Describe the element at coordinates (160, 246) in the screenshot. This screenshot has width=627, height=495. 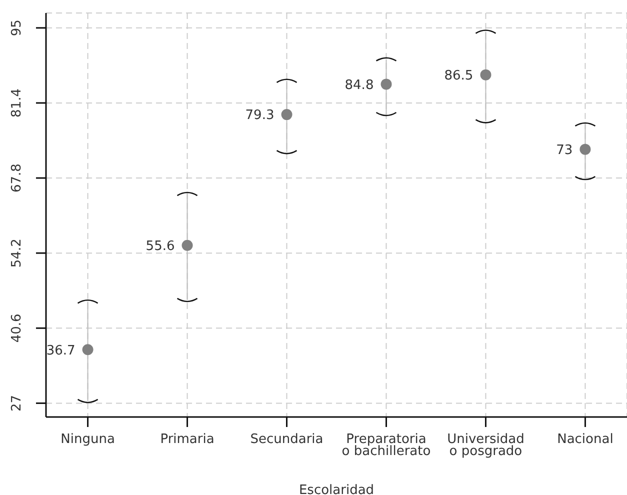
I see `data-label: 55.6` at that location.